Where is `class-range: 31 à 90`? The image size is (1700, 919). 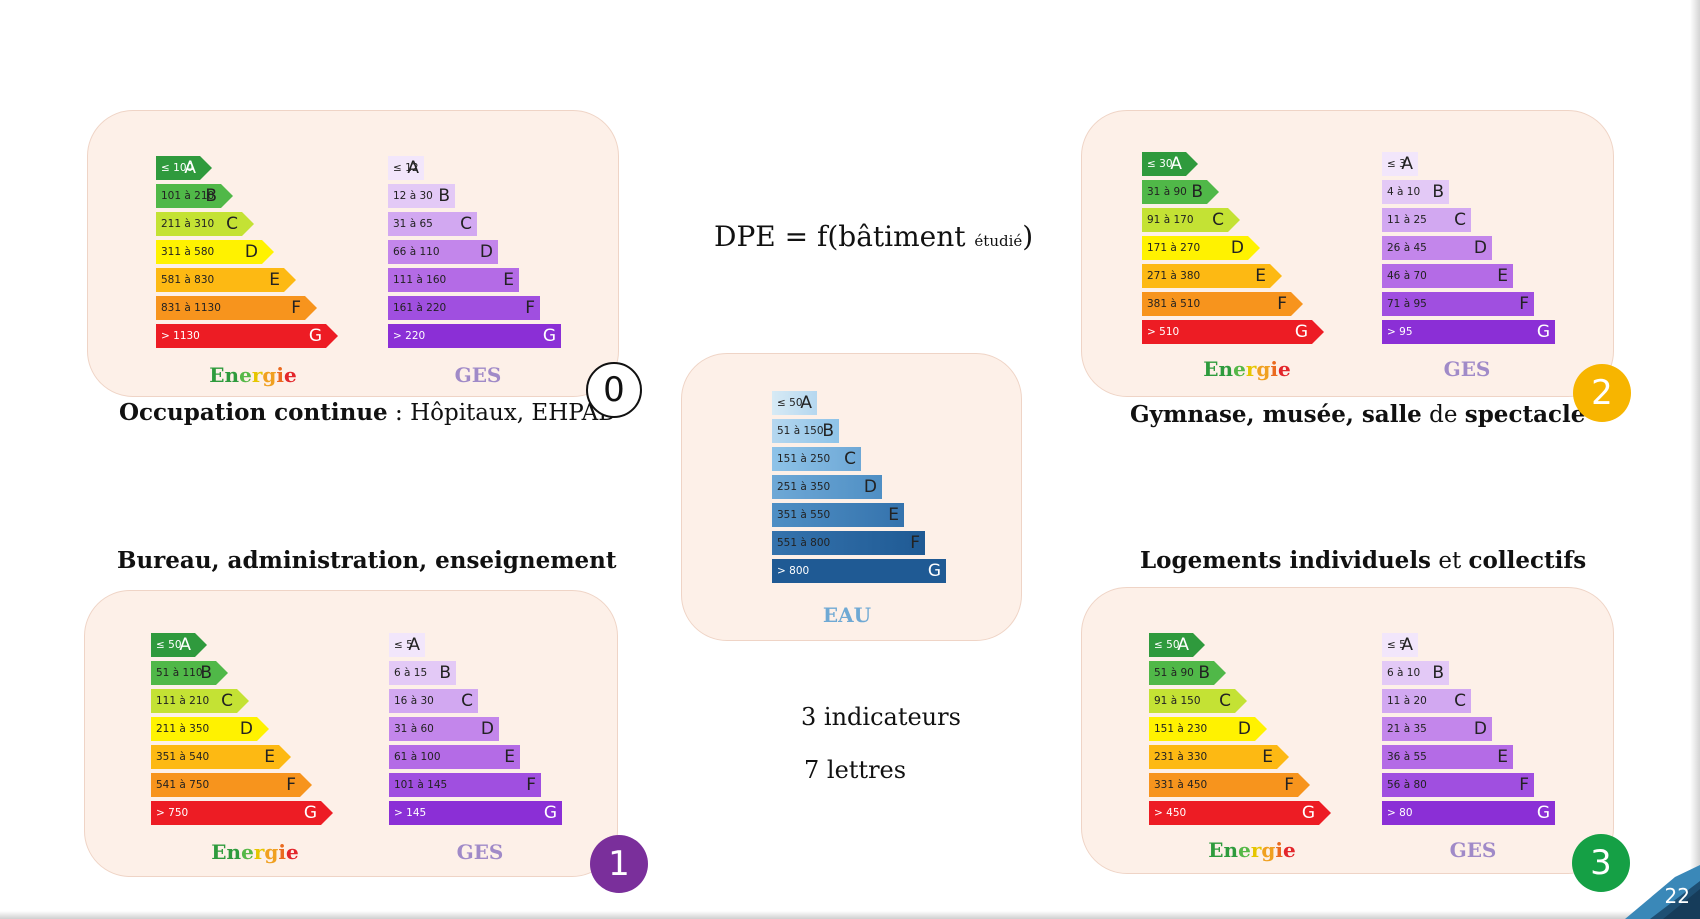 class-range: 31 à 90 is located at coordinates (1167, 192).